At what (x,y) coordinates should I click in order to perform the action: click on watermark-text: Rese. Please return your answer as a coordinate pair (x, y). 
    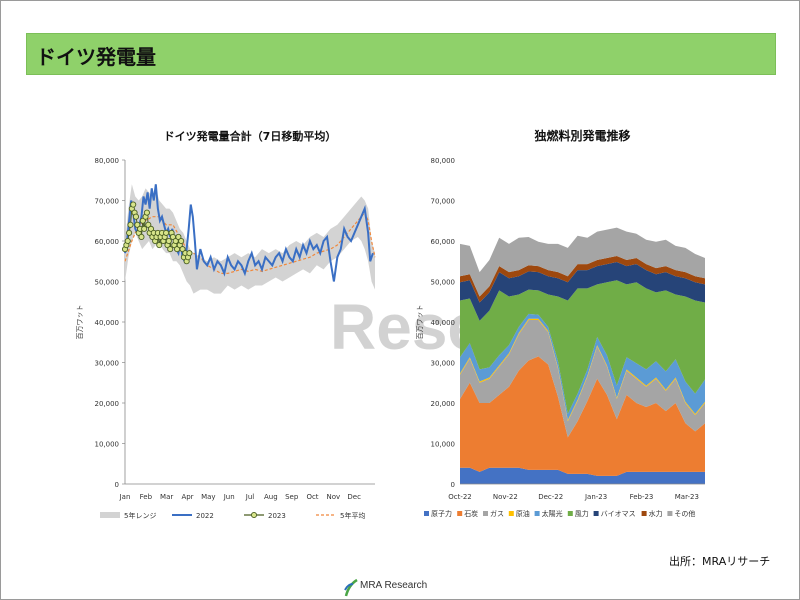
    Looking at the image, I should click on (406, 327).